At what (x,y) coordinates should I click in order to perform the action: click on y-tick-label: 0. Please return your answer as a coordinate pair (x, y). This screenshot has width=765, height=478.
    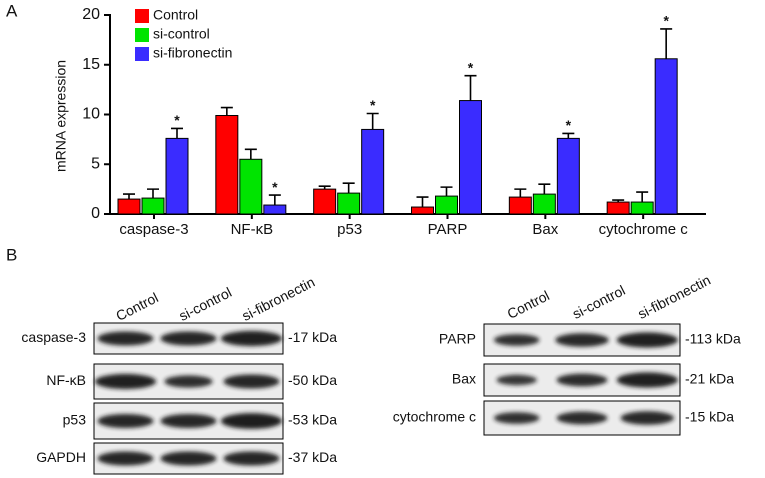
    Looking at the image, I should click on (95, 213).